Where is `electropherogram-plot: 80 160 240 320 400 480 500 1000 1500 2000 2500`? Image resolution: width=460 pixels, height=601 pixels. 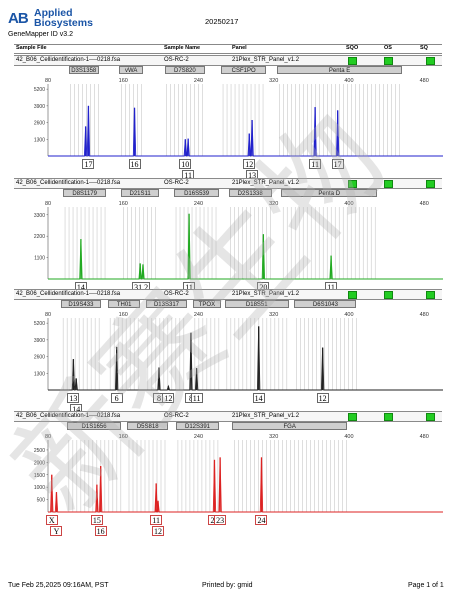 electropherogram-plot: 80 160 240 320 400 480 500 1000 1500 2000 2500 is located at coordinates (238, 473).